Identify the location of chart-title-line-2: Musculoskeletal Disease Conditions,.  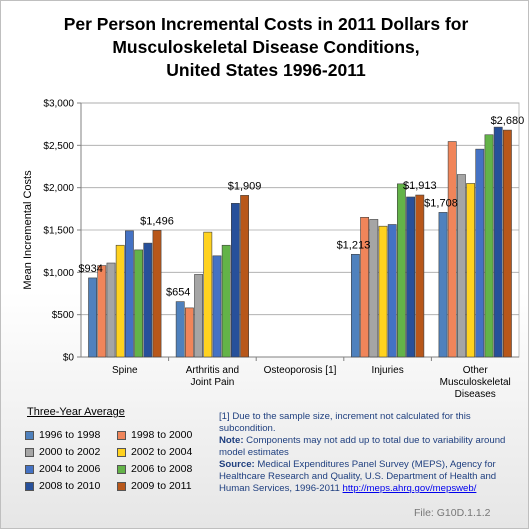
(266, 47).